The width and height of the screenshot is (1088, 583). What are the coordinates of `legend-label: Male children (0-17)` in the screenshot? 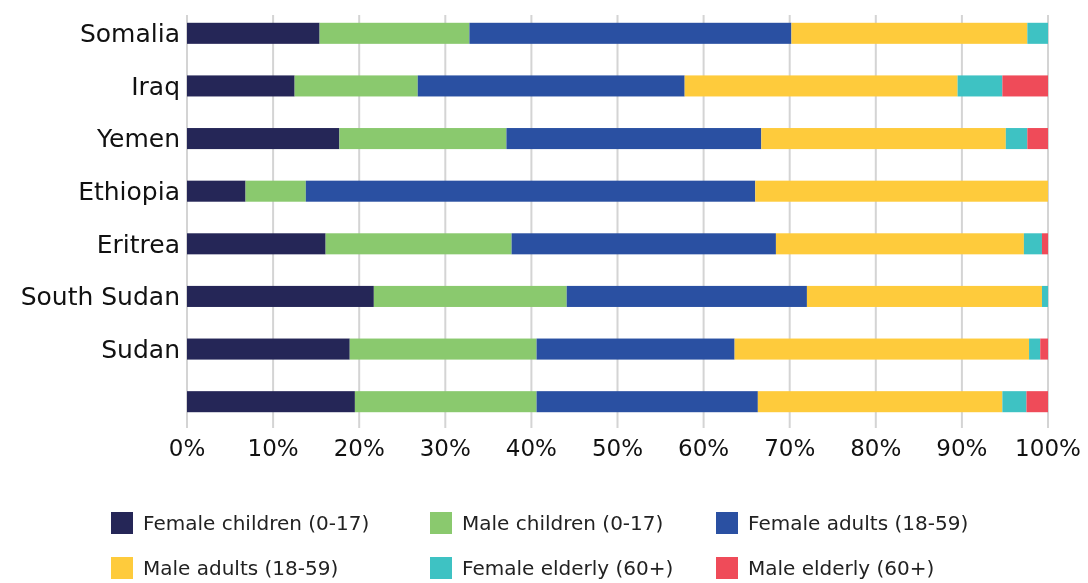 It's located at (563, 523).